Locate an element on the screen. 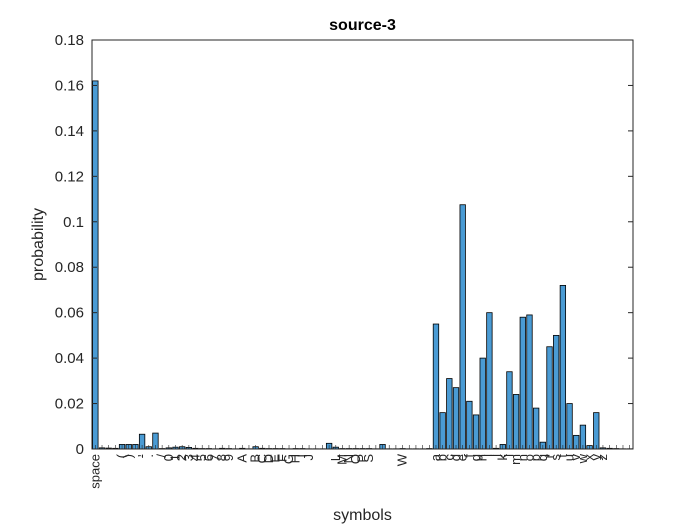  x-tick-label: m is located at coordinates (515, 459).